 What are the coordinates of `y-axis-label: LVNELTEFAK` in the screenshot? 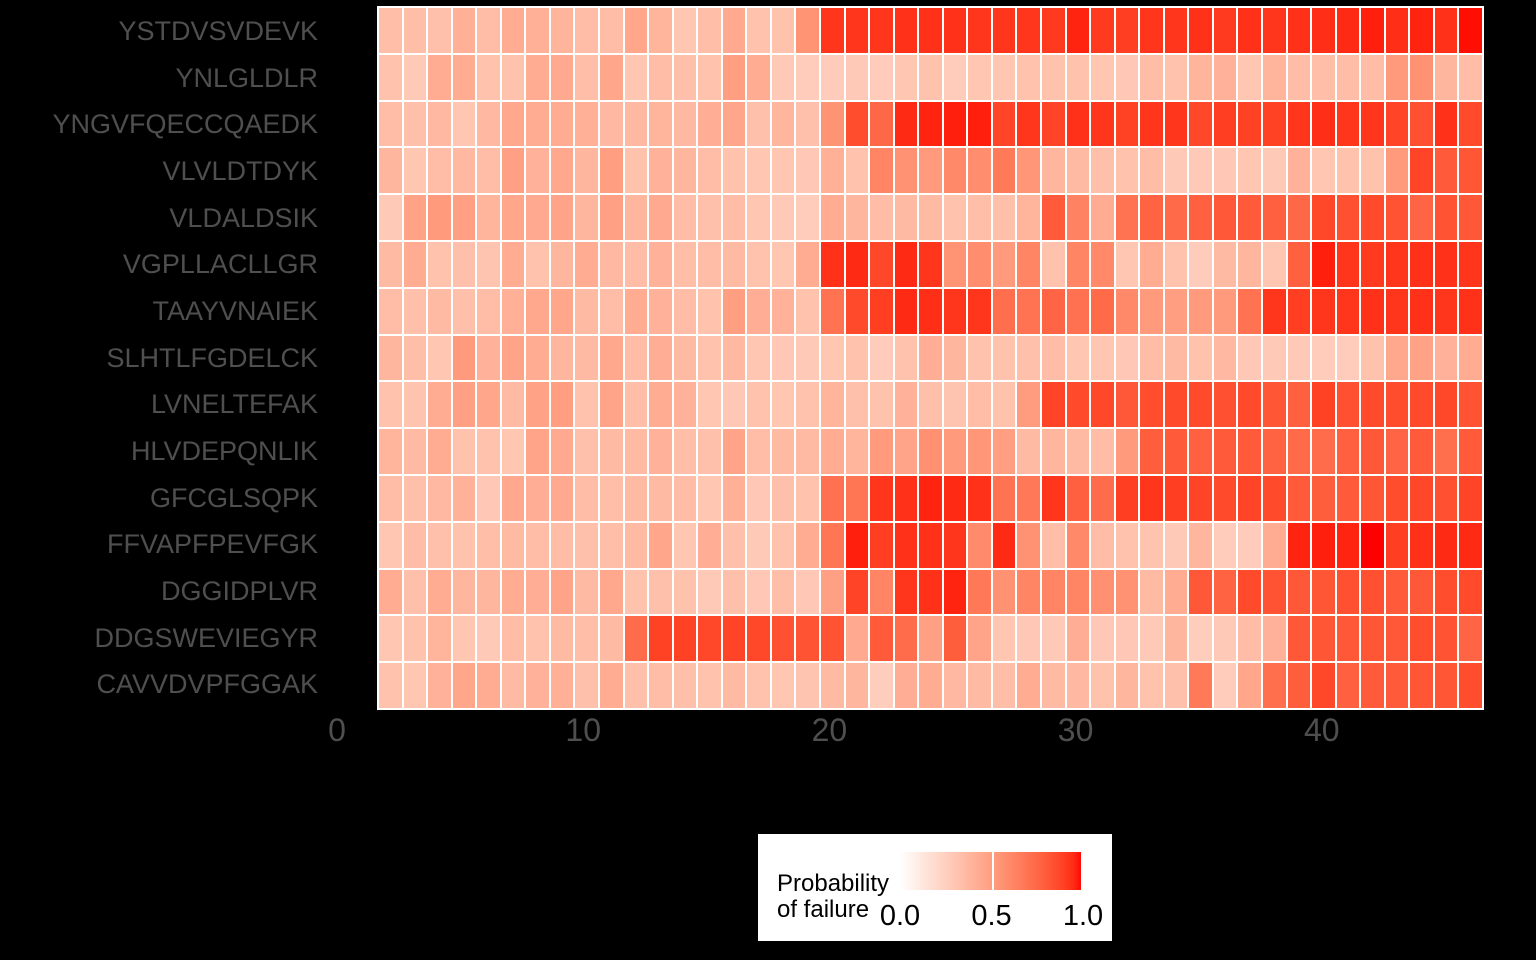 It's located at (234, 404).